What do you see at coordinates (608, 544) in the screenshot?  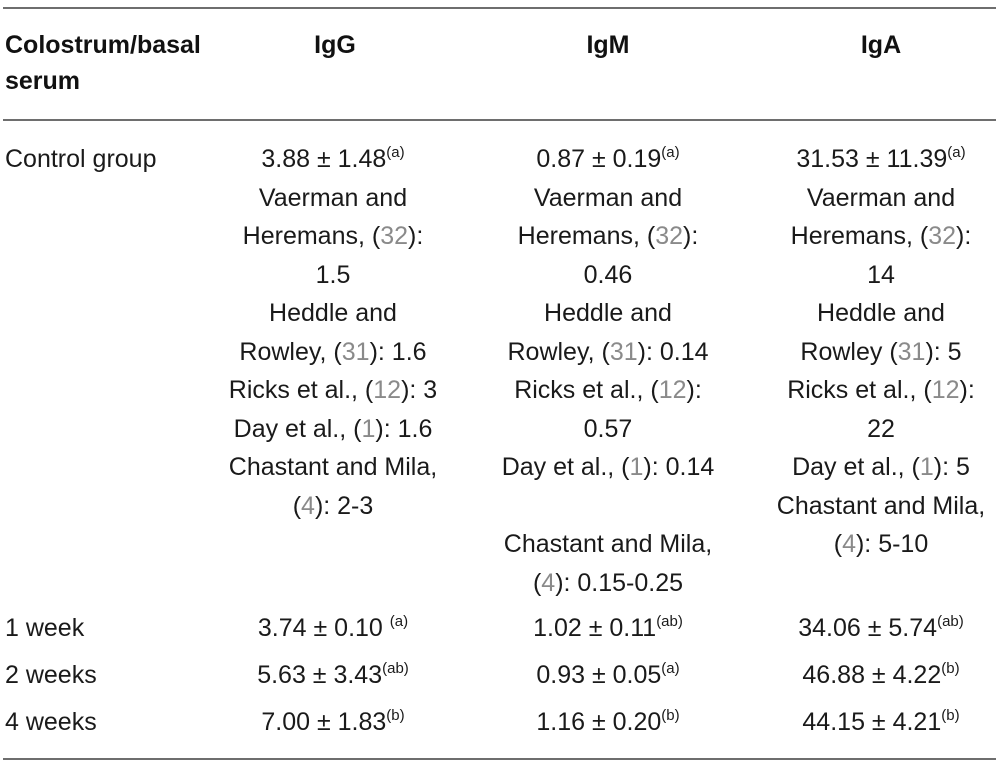 I see `igm-ref-line-9: Chastant and Mila,` at bounding box center [608, 544].